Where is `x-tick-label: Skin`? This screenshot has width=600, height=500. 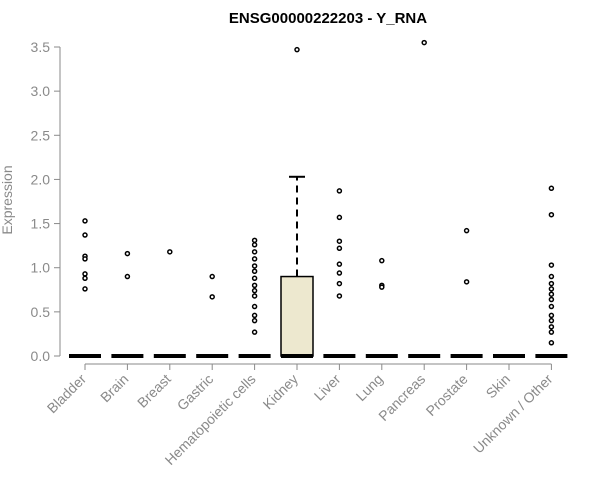
x-tick-label: Skin is located at coordinates (498, 386).